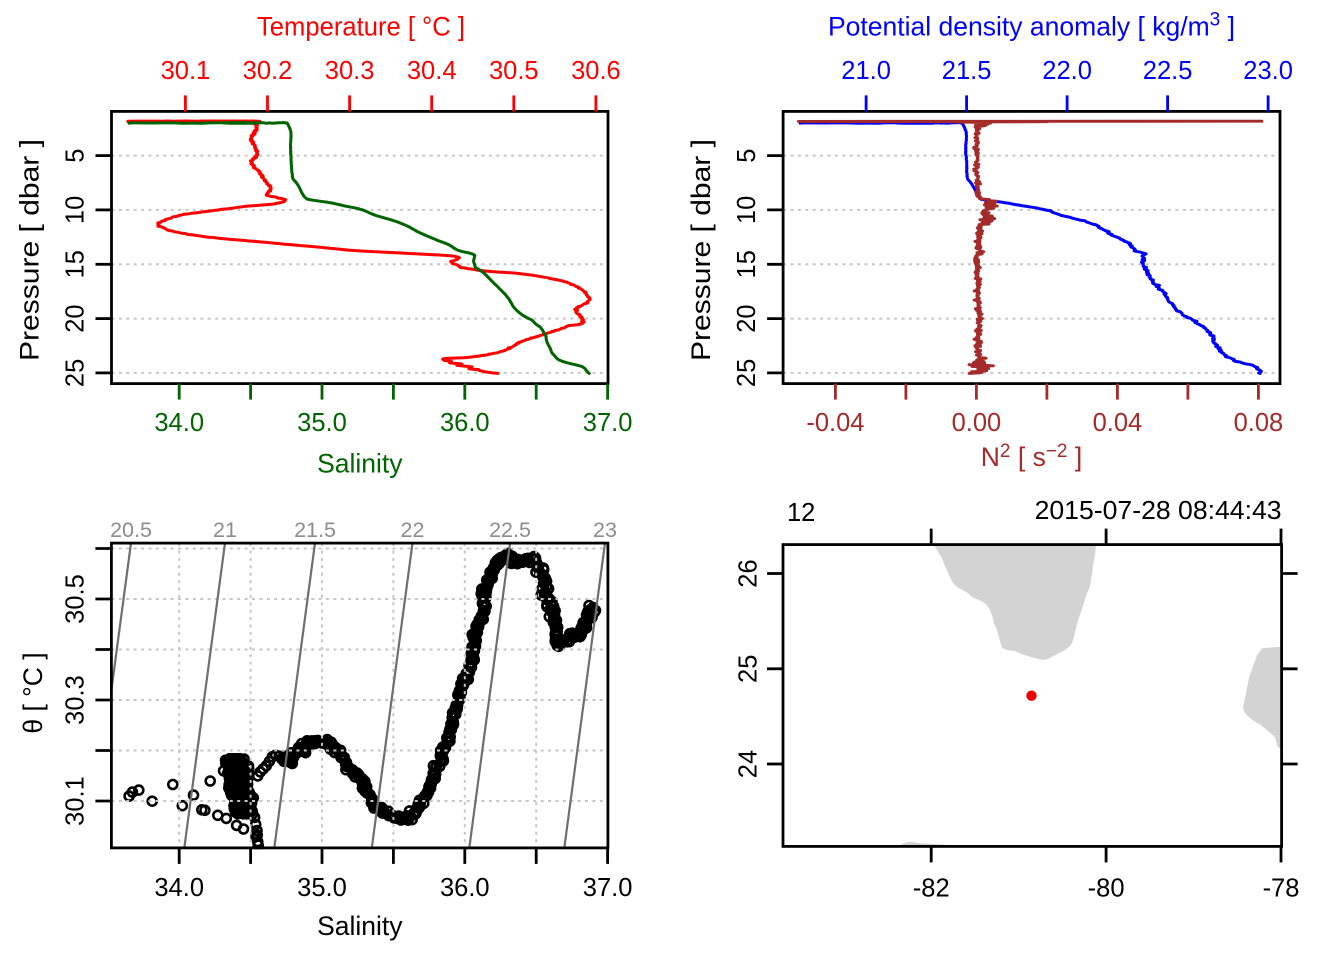  I want to click on svg-text: 30.4, so click(432, 71).